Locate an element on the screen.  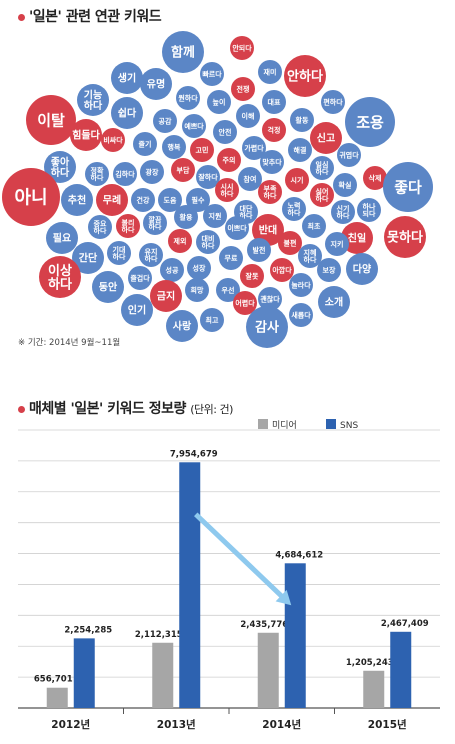
keyword-bubble: 유지 하다 is located at coordinates (151, 255).